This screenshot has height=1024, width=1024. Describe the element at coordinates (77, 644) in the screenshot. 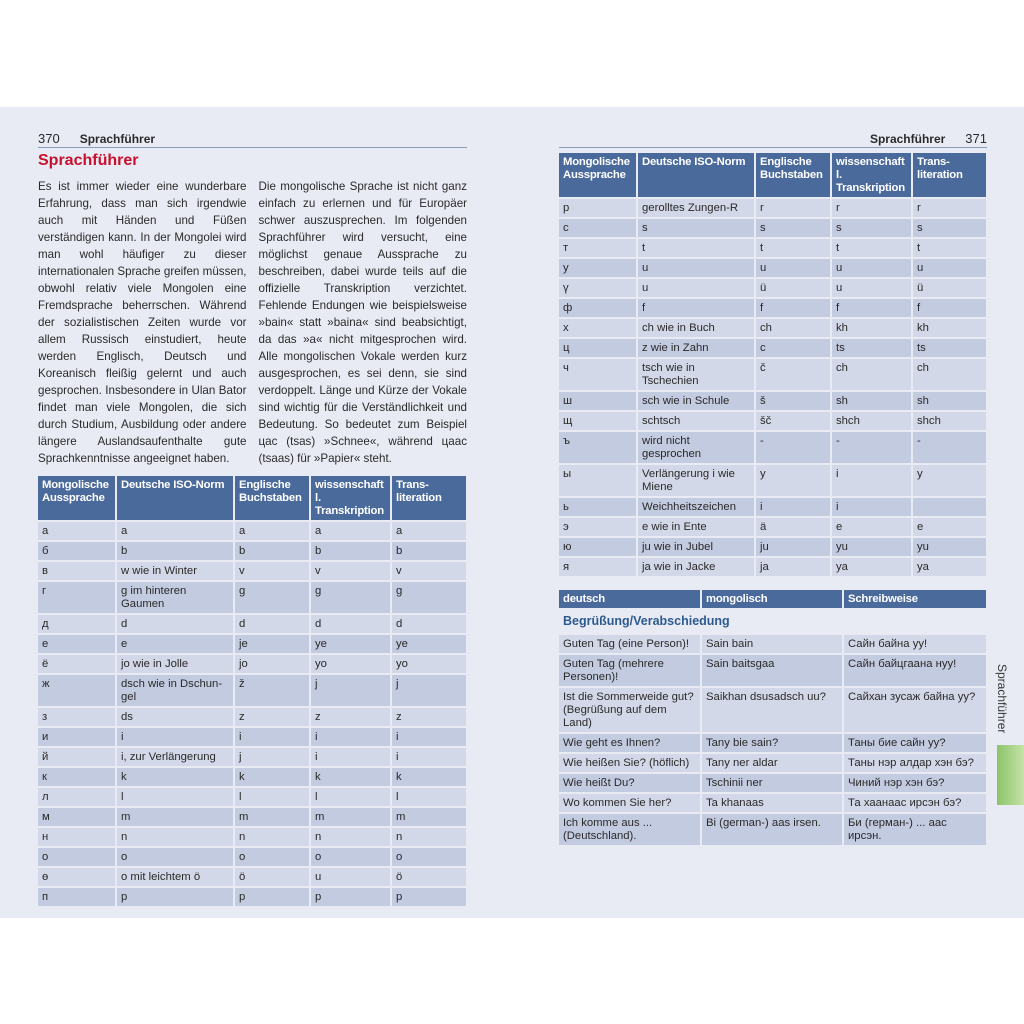

I see `table-cell: е` at that location.